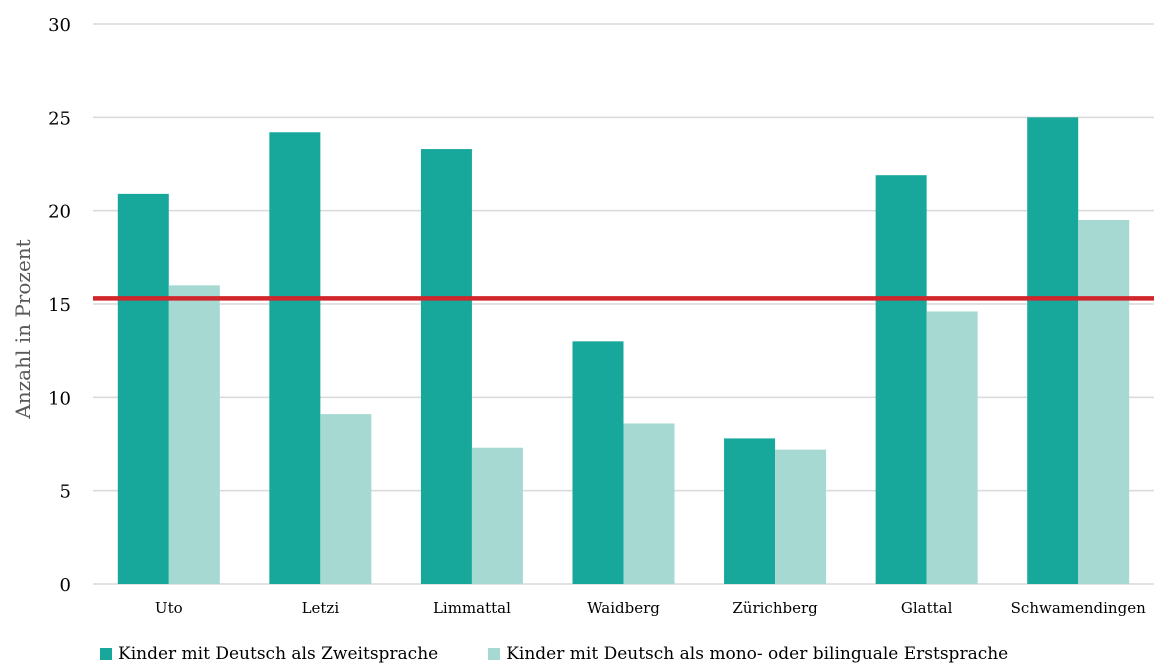 Image resolution: width=1154 pixels, height=666 pixels. What do you see at coordinates (901, 379) in the screenshot?
I see `bar-series-1-glattal` at bounding box center [901, 379].